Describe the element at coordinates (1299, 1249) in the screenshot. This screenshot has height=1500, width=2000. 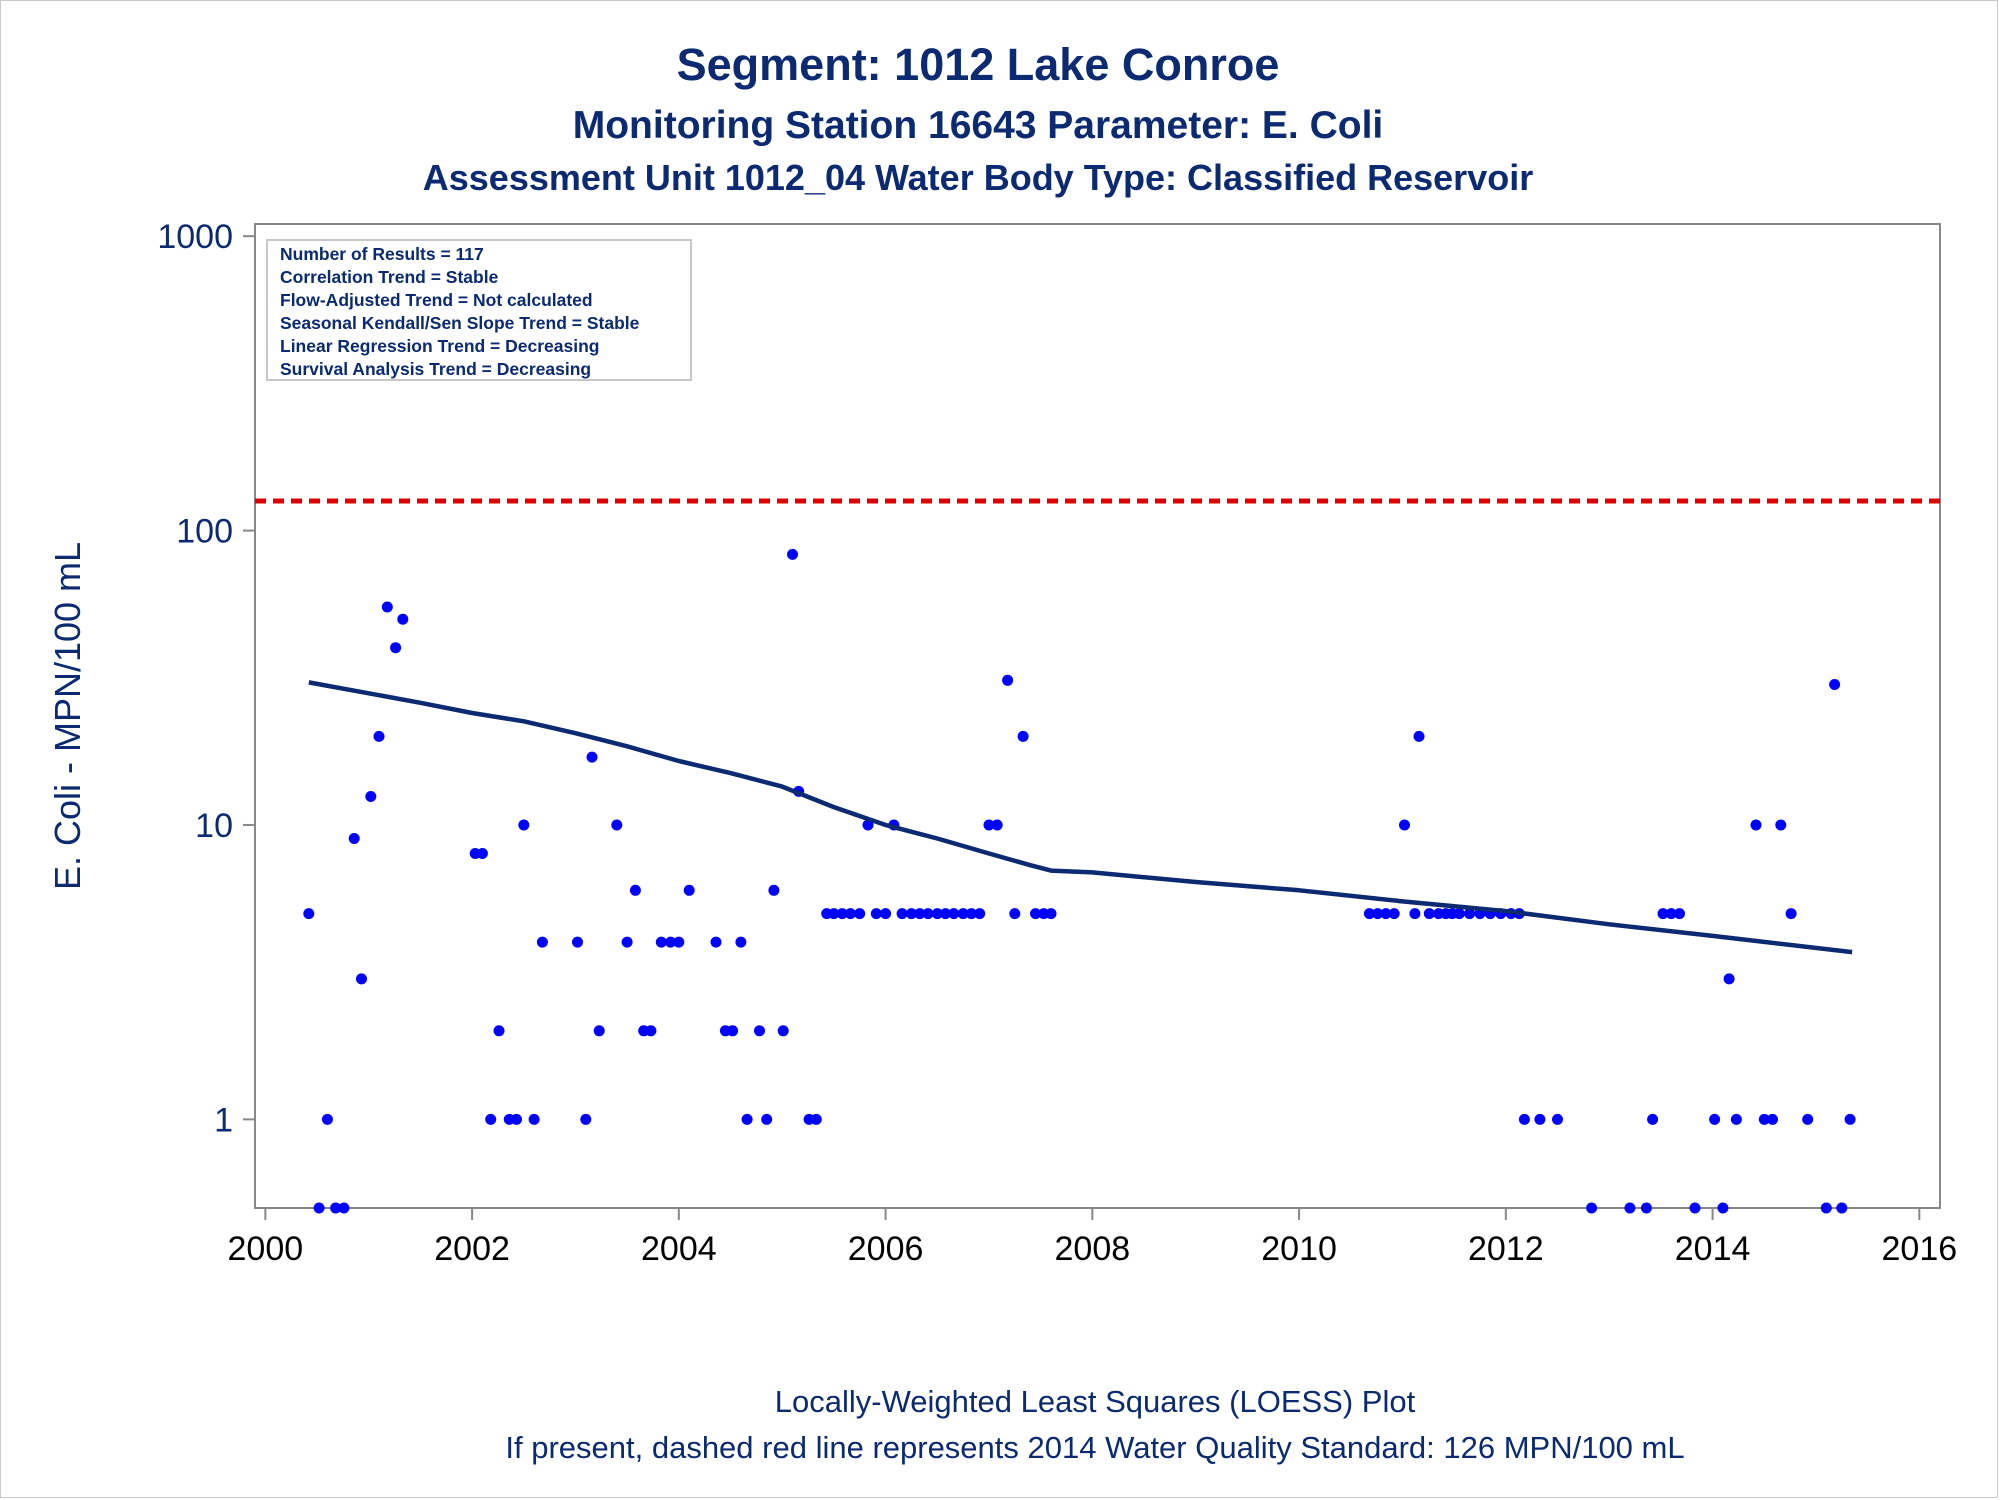
I see `x-tick-label: 2010` at that location.